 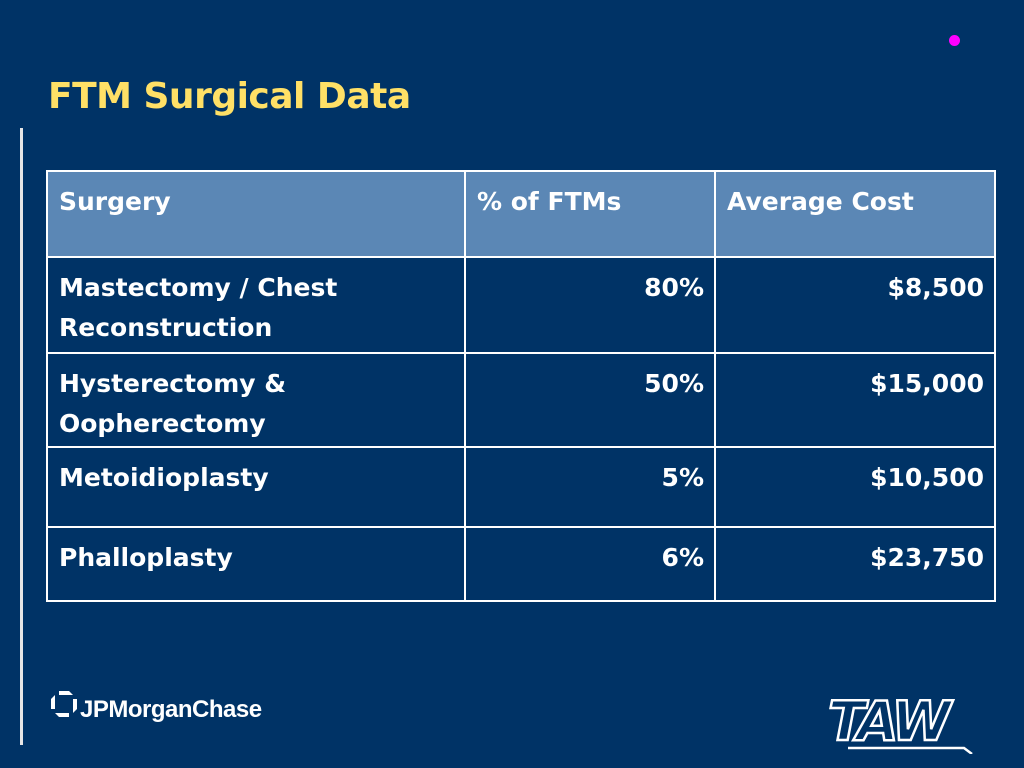 What do you see at coordinates (256, 564) in the screenshot?
I see `surgery-cell: Phalloplasty` at bounding box center [256, 564].